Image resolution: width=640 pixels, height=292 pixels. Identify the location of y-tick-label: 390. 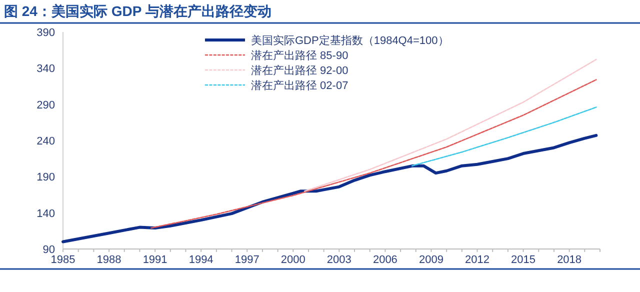
(45, 33).